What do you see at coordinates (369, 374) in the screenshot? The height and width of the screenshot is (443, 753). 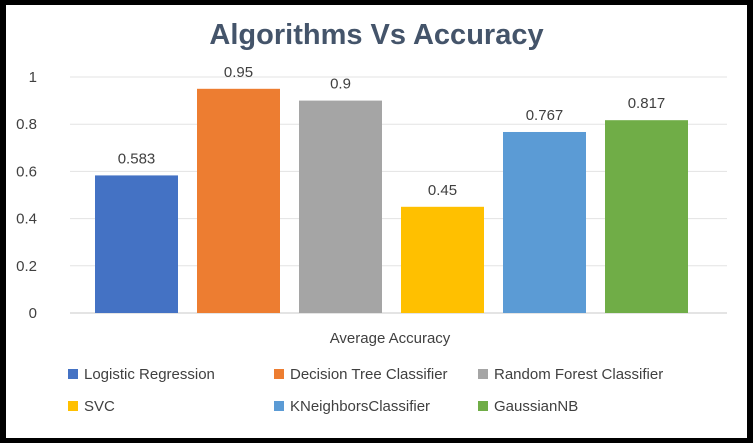 I see `legend-label: Decision Tree Classifier` at bounding box center [369, 374].